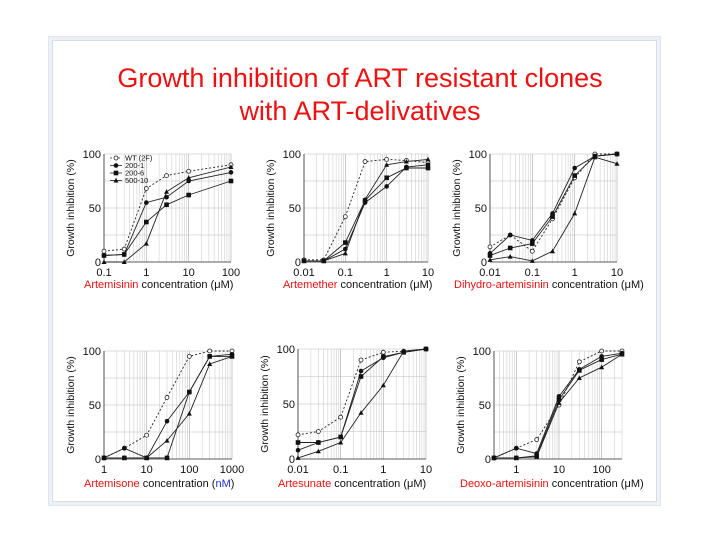 The image size is (720, 540). Describe the element at coordinates (303, 273) in the screenshot. I see `x-tick-label: 0.01` at that location.